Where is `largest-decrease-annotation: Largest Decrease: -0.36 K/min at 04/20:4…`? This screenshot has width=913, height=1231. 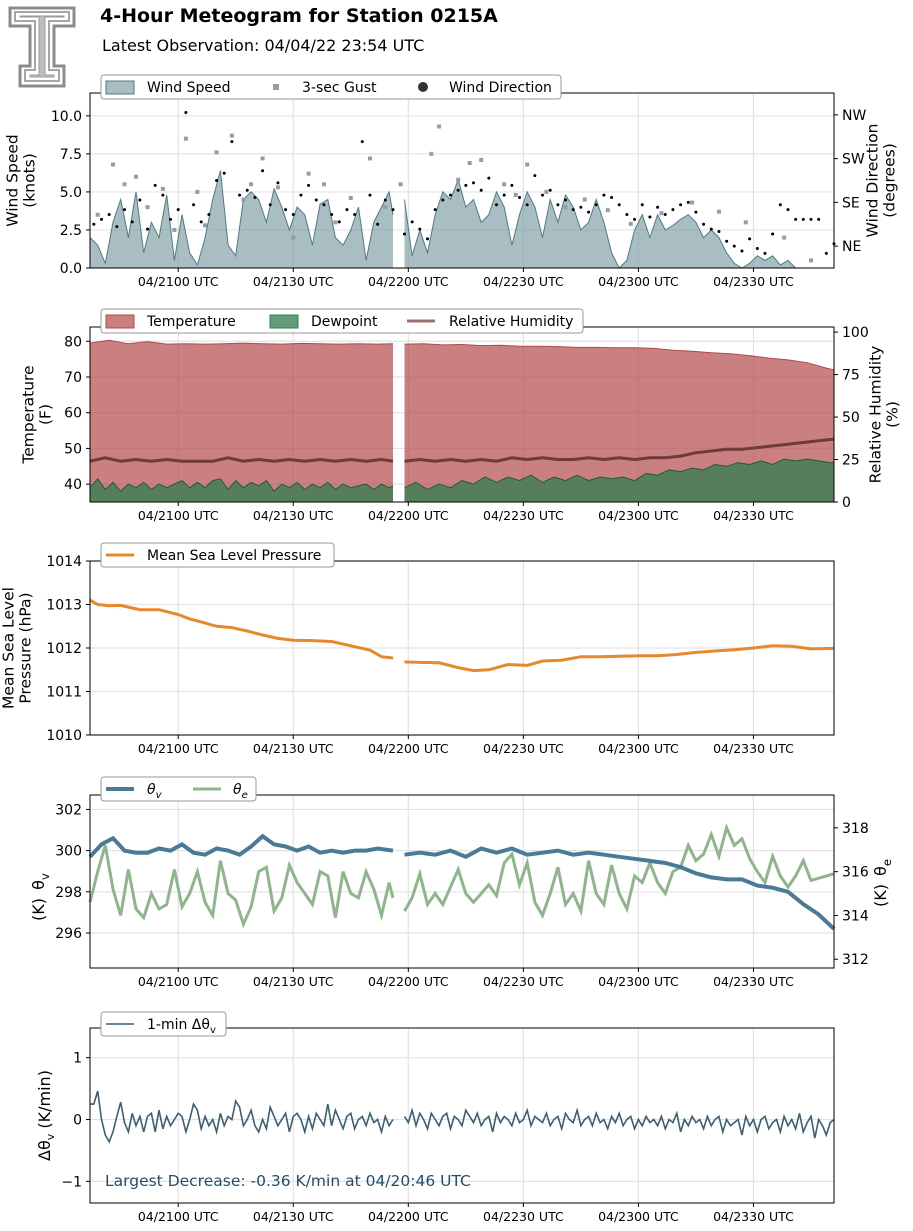 largest-decrease-annotation: Largest Decrease: -0.36 K/min at 04/20:4… is located at coordinates (288, 1181).